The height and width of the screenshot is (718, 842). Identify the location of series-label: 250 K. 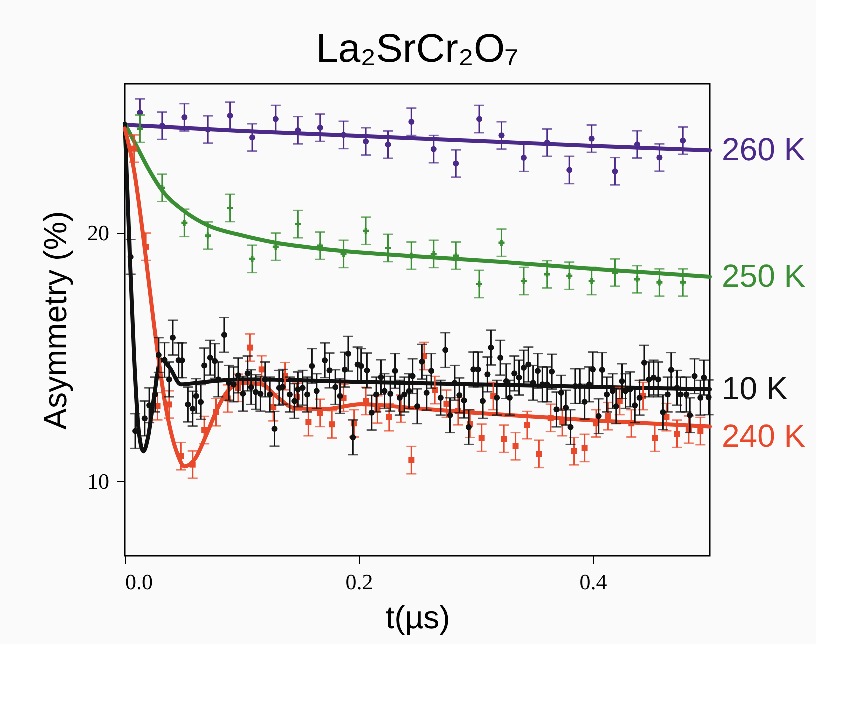
(764, 276).